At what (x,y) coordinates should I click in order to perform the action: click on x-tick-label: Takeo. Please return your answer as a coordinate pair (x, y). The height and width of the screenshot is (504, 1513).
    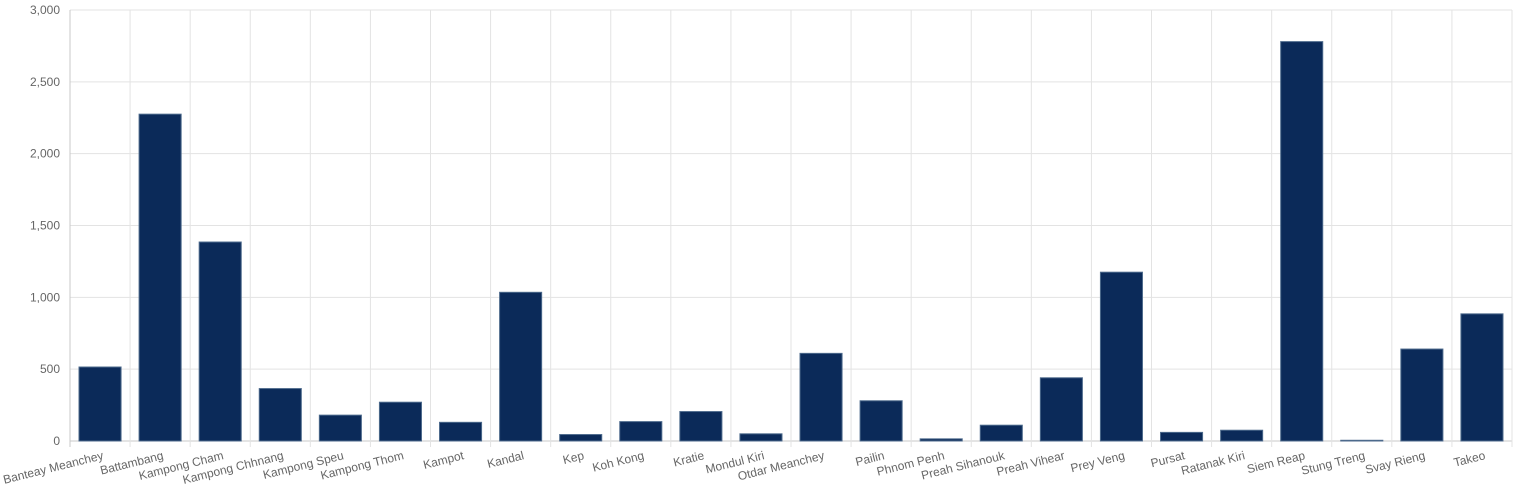
    Looking at the image, I should click on (1469, 458).